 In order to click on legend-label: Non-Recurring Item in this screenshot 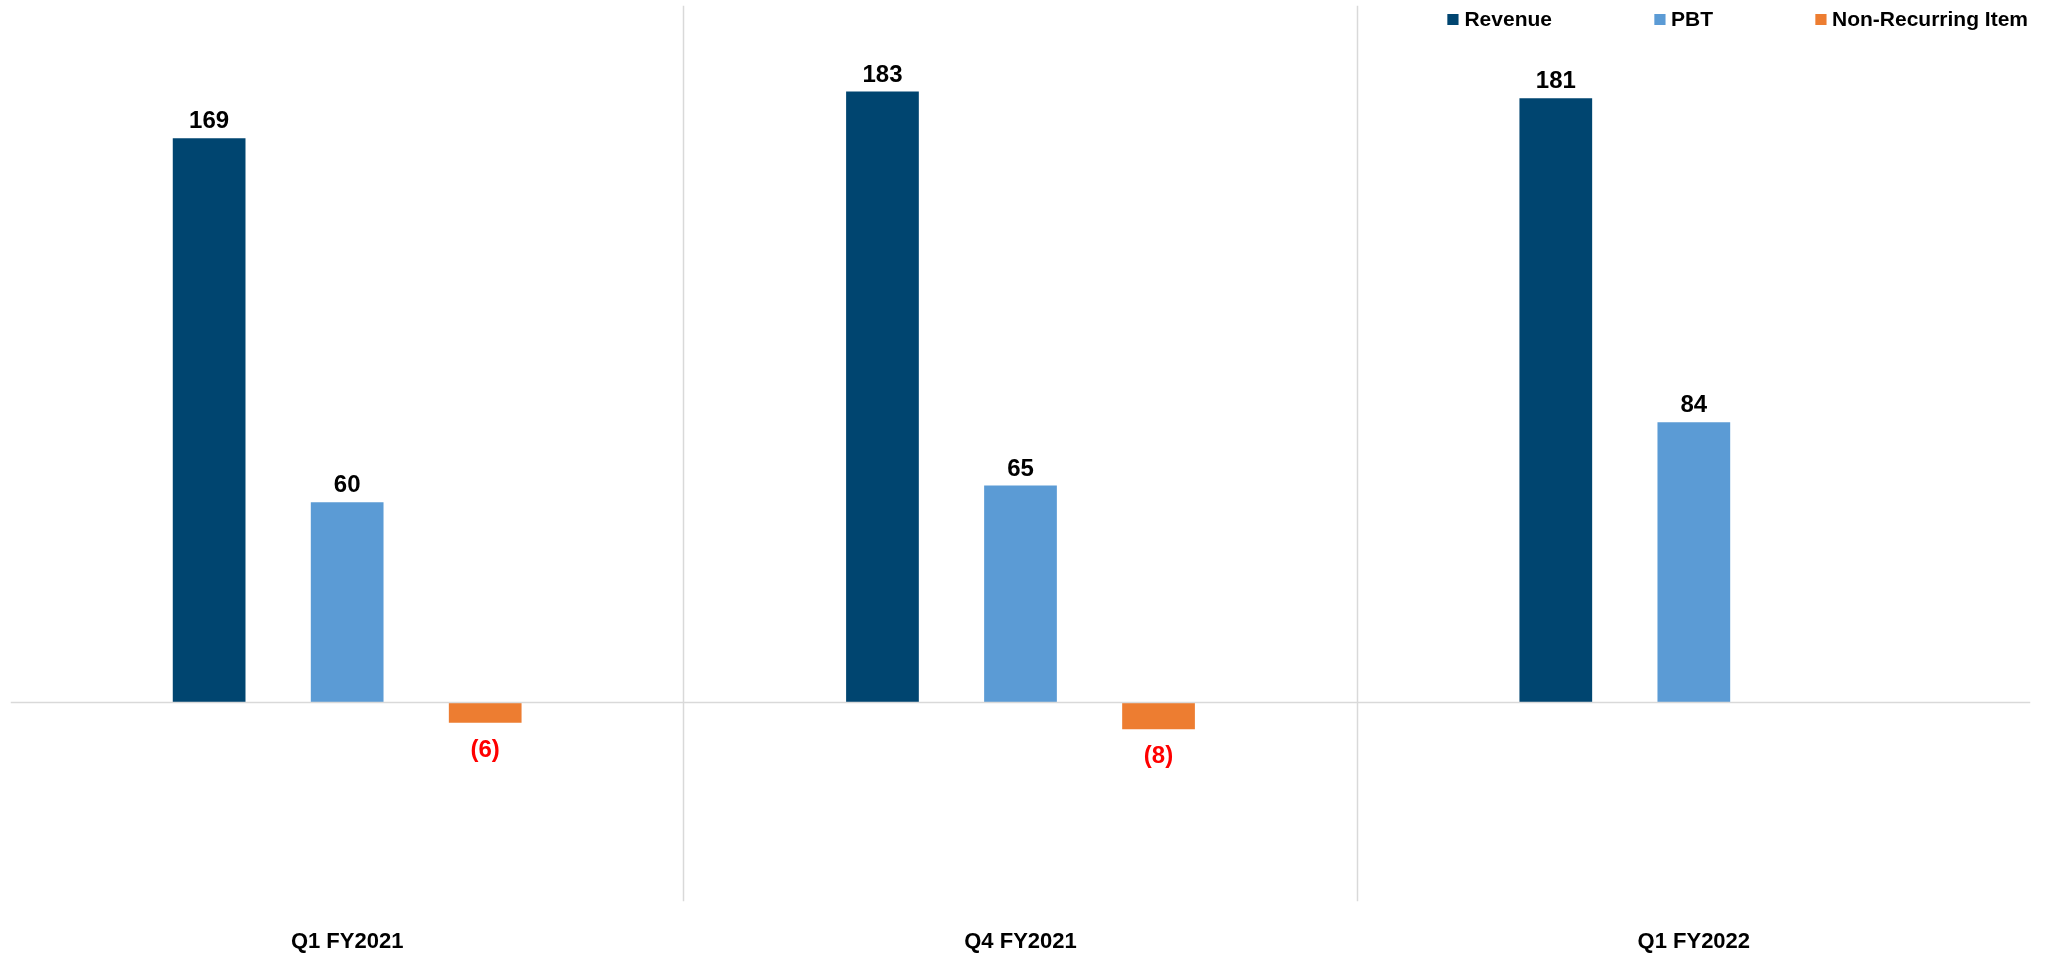, I will do `click(1929, 19)`.